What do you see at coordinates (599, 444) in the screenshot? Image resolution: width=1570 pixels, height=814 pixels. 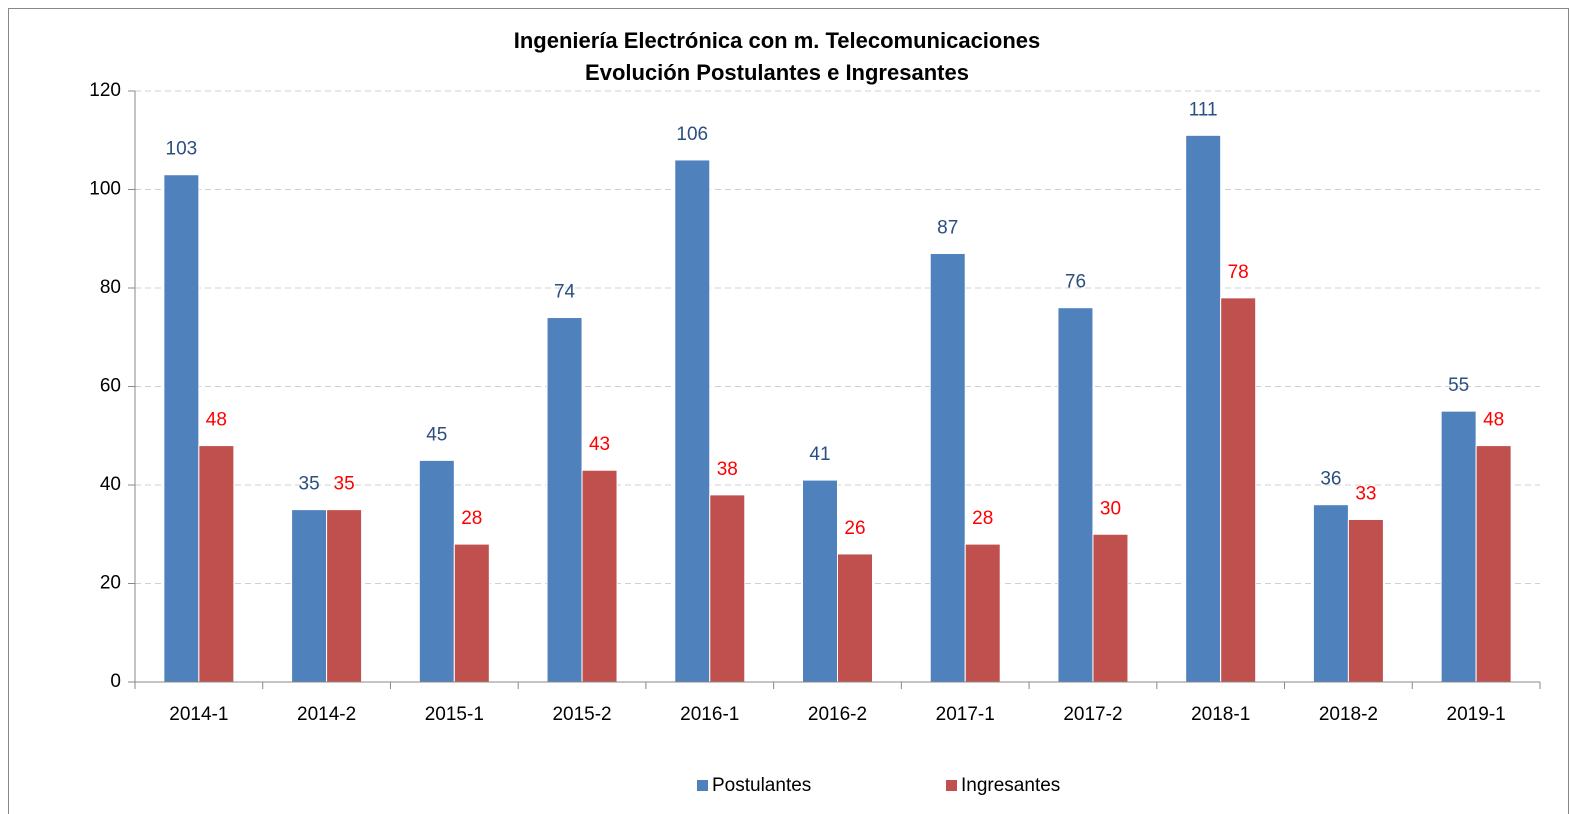 I see `data-label: 43` at bounding box center [599, 444].